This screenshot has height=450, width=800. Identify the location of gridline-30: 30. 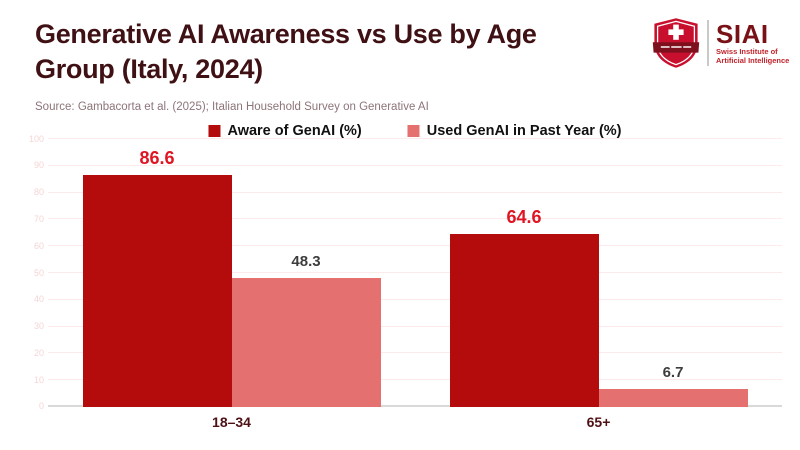
(408, 326).